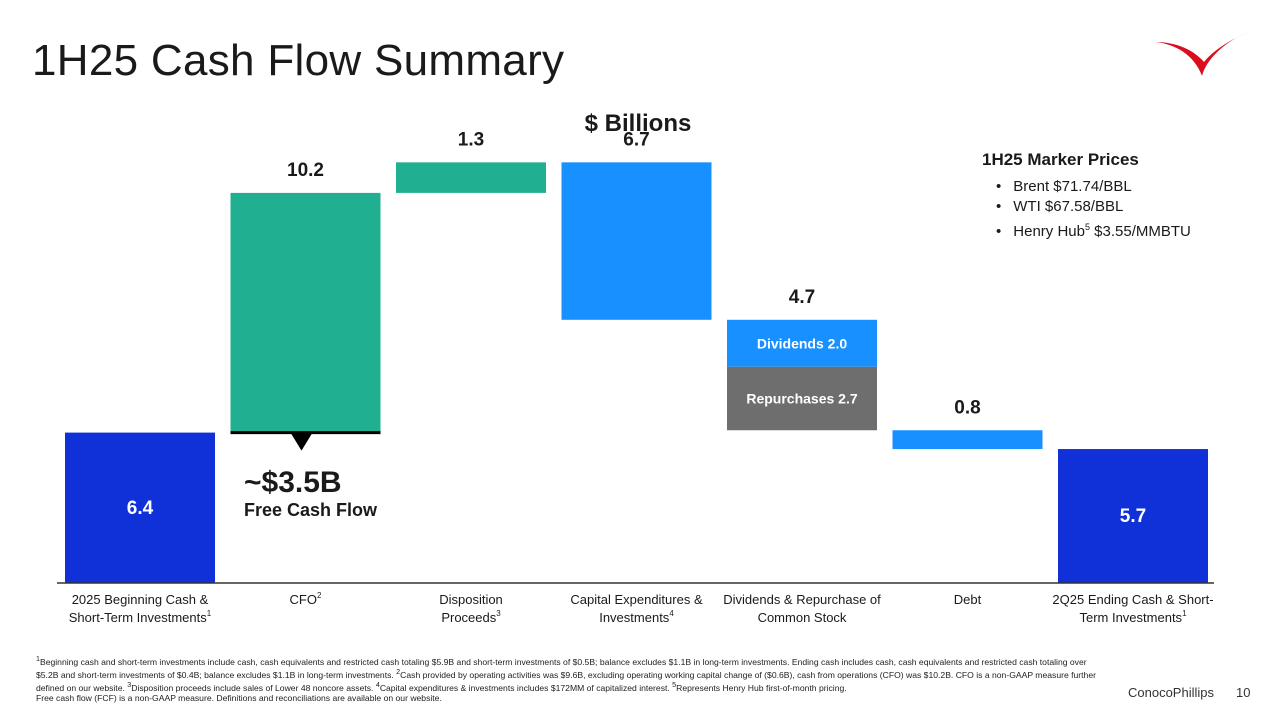 This screenshot has height=720, width=1280. What do you see at coordinates (306, 599) in the screenshot?
I see `category-label: CFO2` at bounding box center [306, 599].